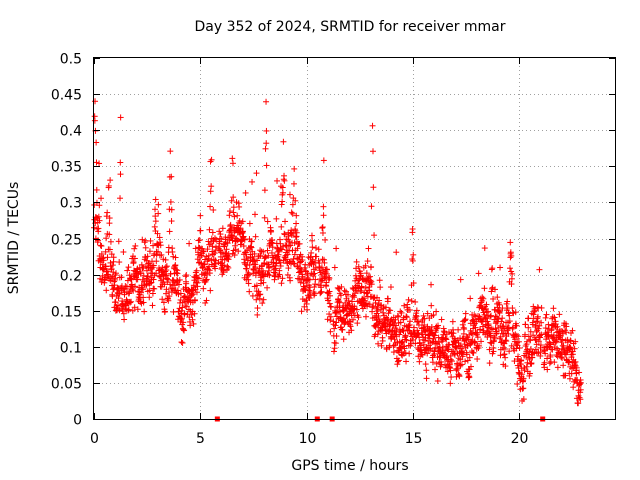 The image size is (640, 480). Describe the element at coordinates (71, 349) in the screenshot. I see `y-tick-label: 0.1` at that location.